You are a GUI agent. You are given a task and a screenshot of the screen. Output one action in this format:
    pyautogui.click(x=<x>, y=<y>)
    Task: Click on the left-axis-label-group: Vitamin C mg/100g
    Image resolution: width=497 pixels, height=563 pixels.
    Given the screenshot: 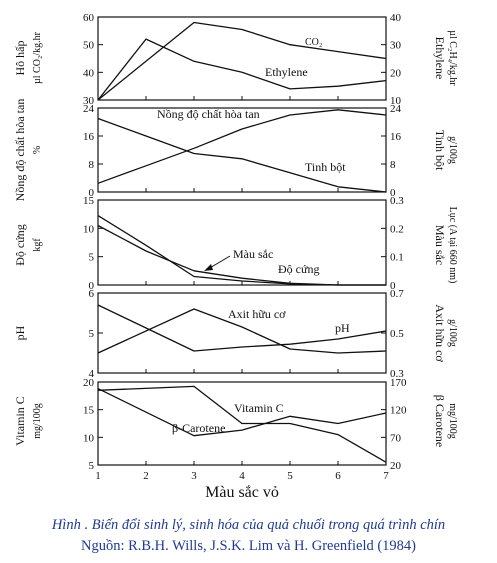 What is the action you would take?
    pyautogui.click(x=28, y=421)
    